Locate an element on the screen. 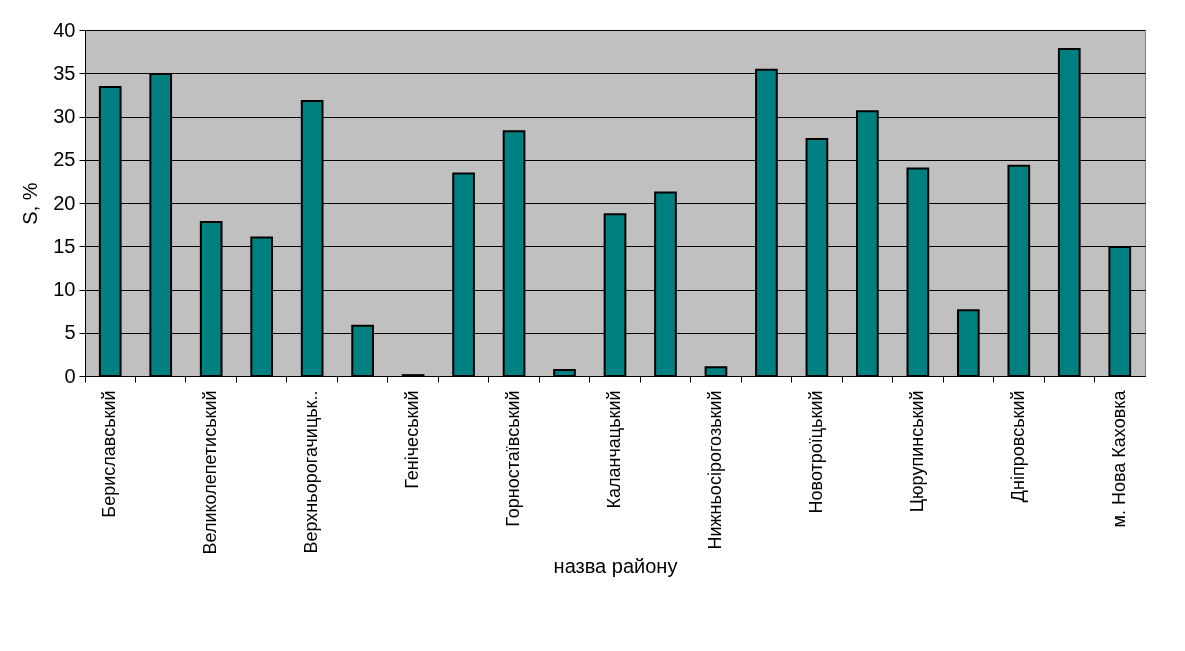  x-tick-label: Верхньорогачицьк.. is located at coordinates (311, 472).